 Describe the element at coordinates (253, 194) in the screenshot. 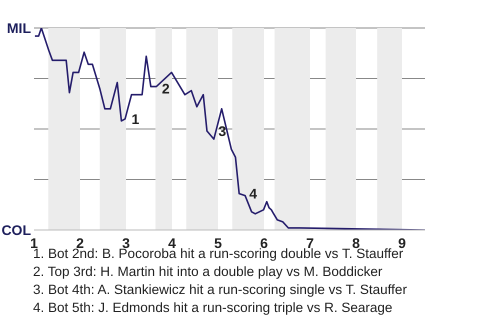

I see `annotation: 4` at that location.